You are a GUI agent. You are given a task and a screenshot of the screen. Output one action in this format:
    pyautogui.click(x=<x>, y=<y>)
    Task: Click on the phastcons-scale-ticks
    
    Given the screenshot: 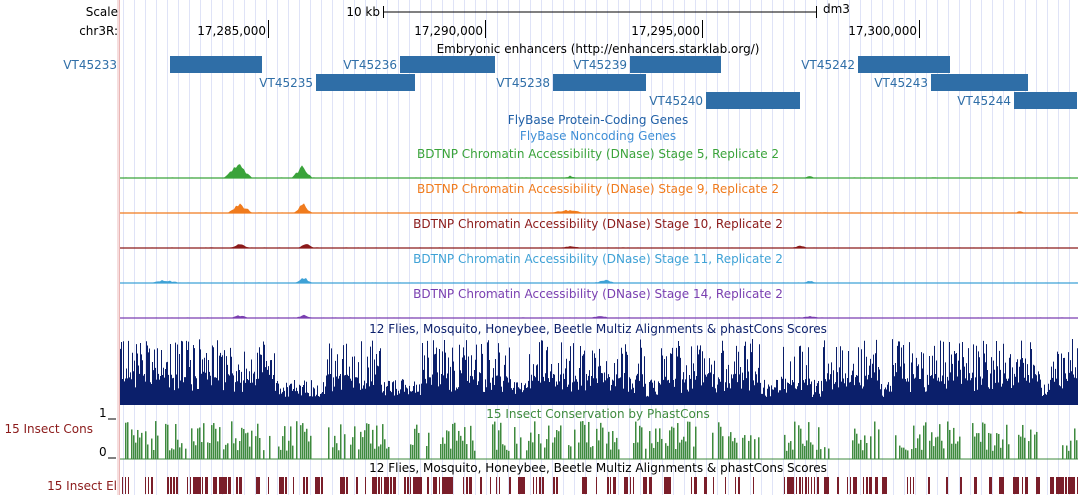 What is the action you would take?
    pyautogui.click(x=112, y=438)
    